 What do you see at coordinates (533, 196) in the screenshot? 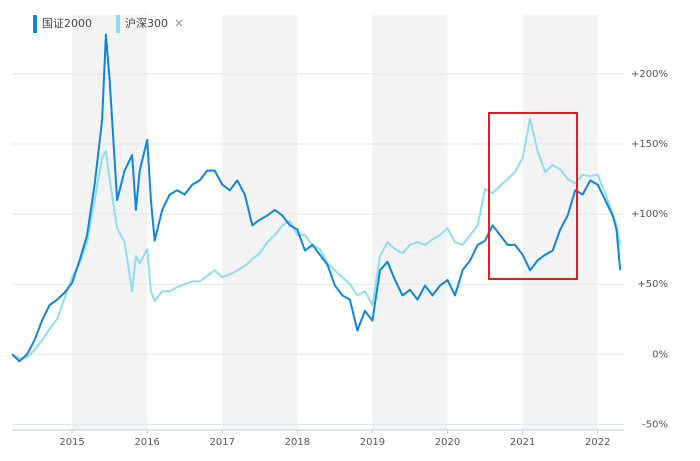
I see `highlight-box` at bounding box center [533, 196].